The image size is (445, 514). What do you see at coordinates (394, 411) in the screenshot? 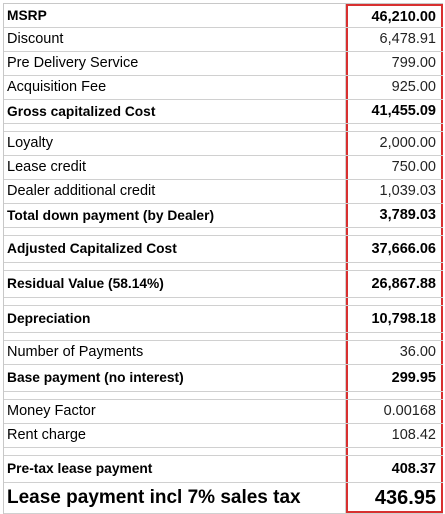
I see `row-value: 0.00168` at bounding box center [394, 411].